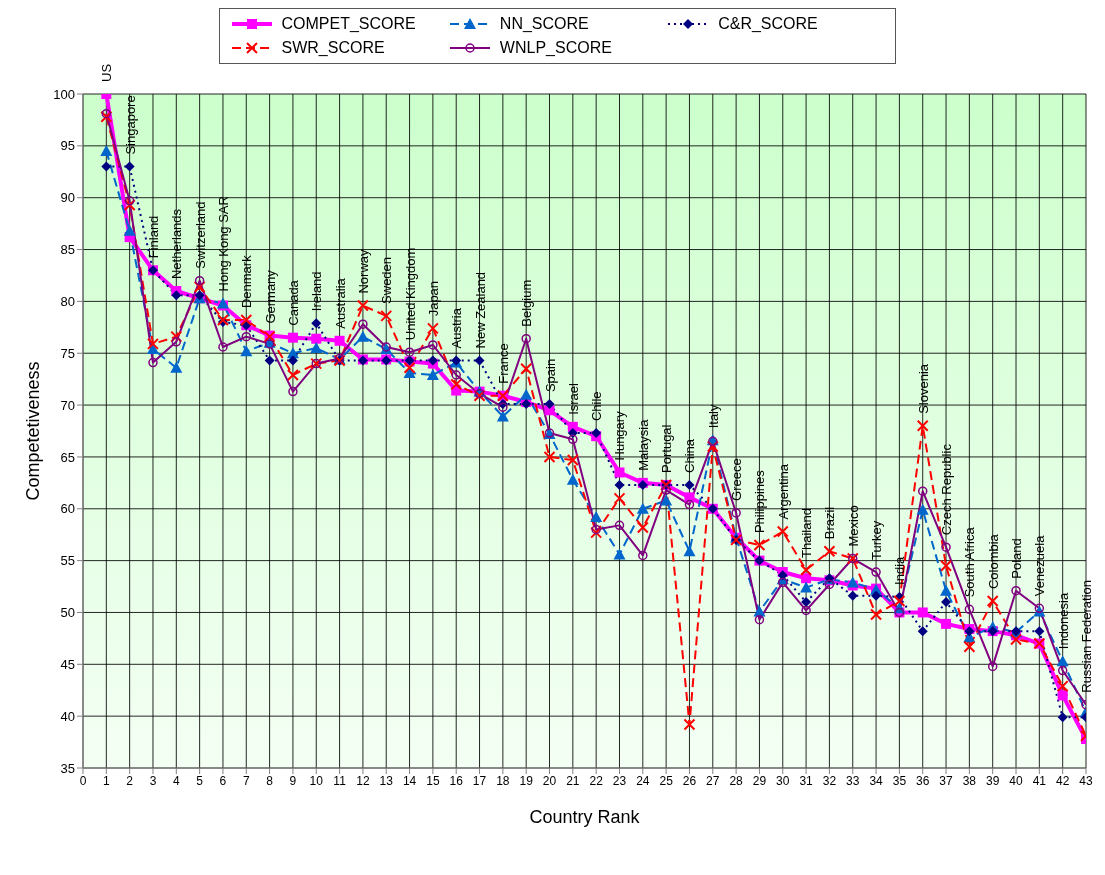 The image size is (1105, 875). Describe the element at coordinates (969, 780) in the screenshot. I see `x-tick-label: 38` at that location.